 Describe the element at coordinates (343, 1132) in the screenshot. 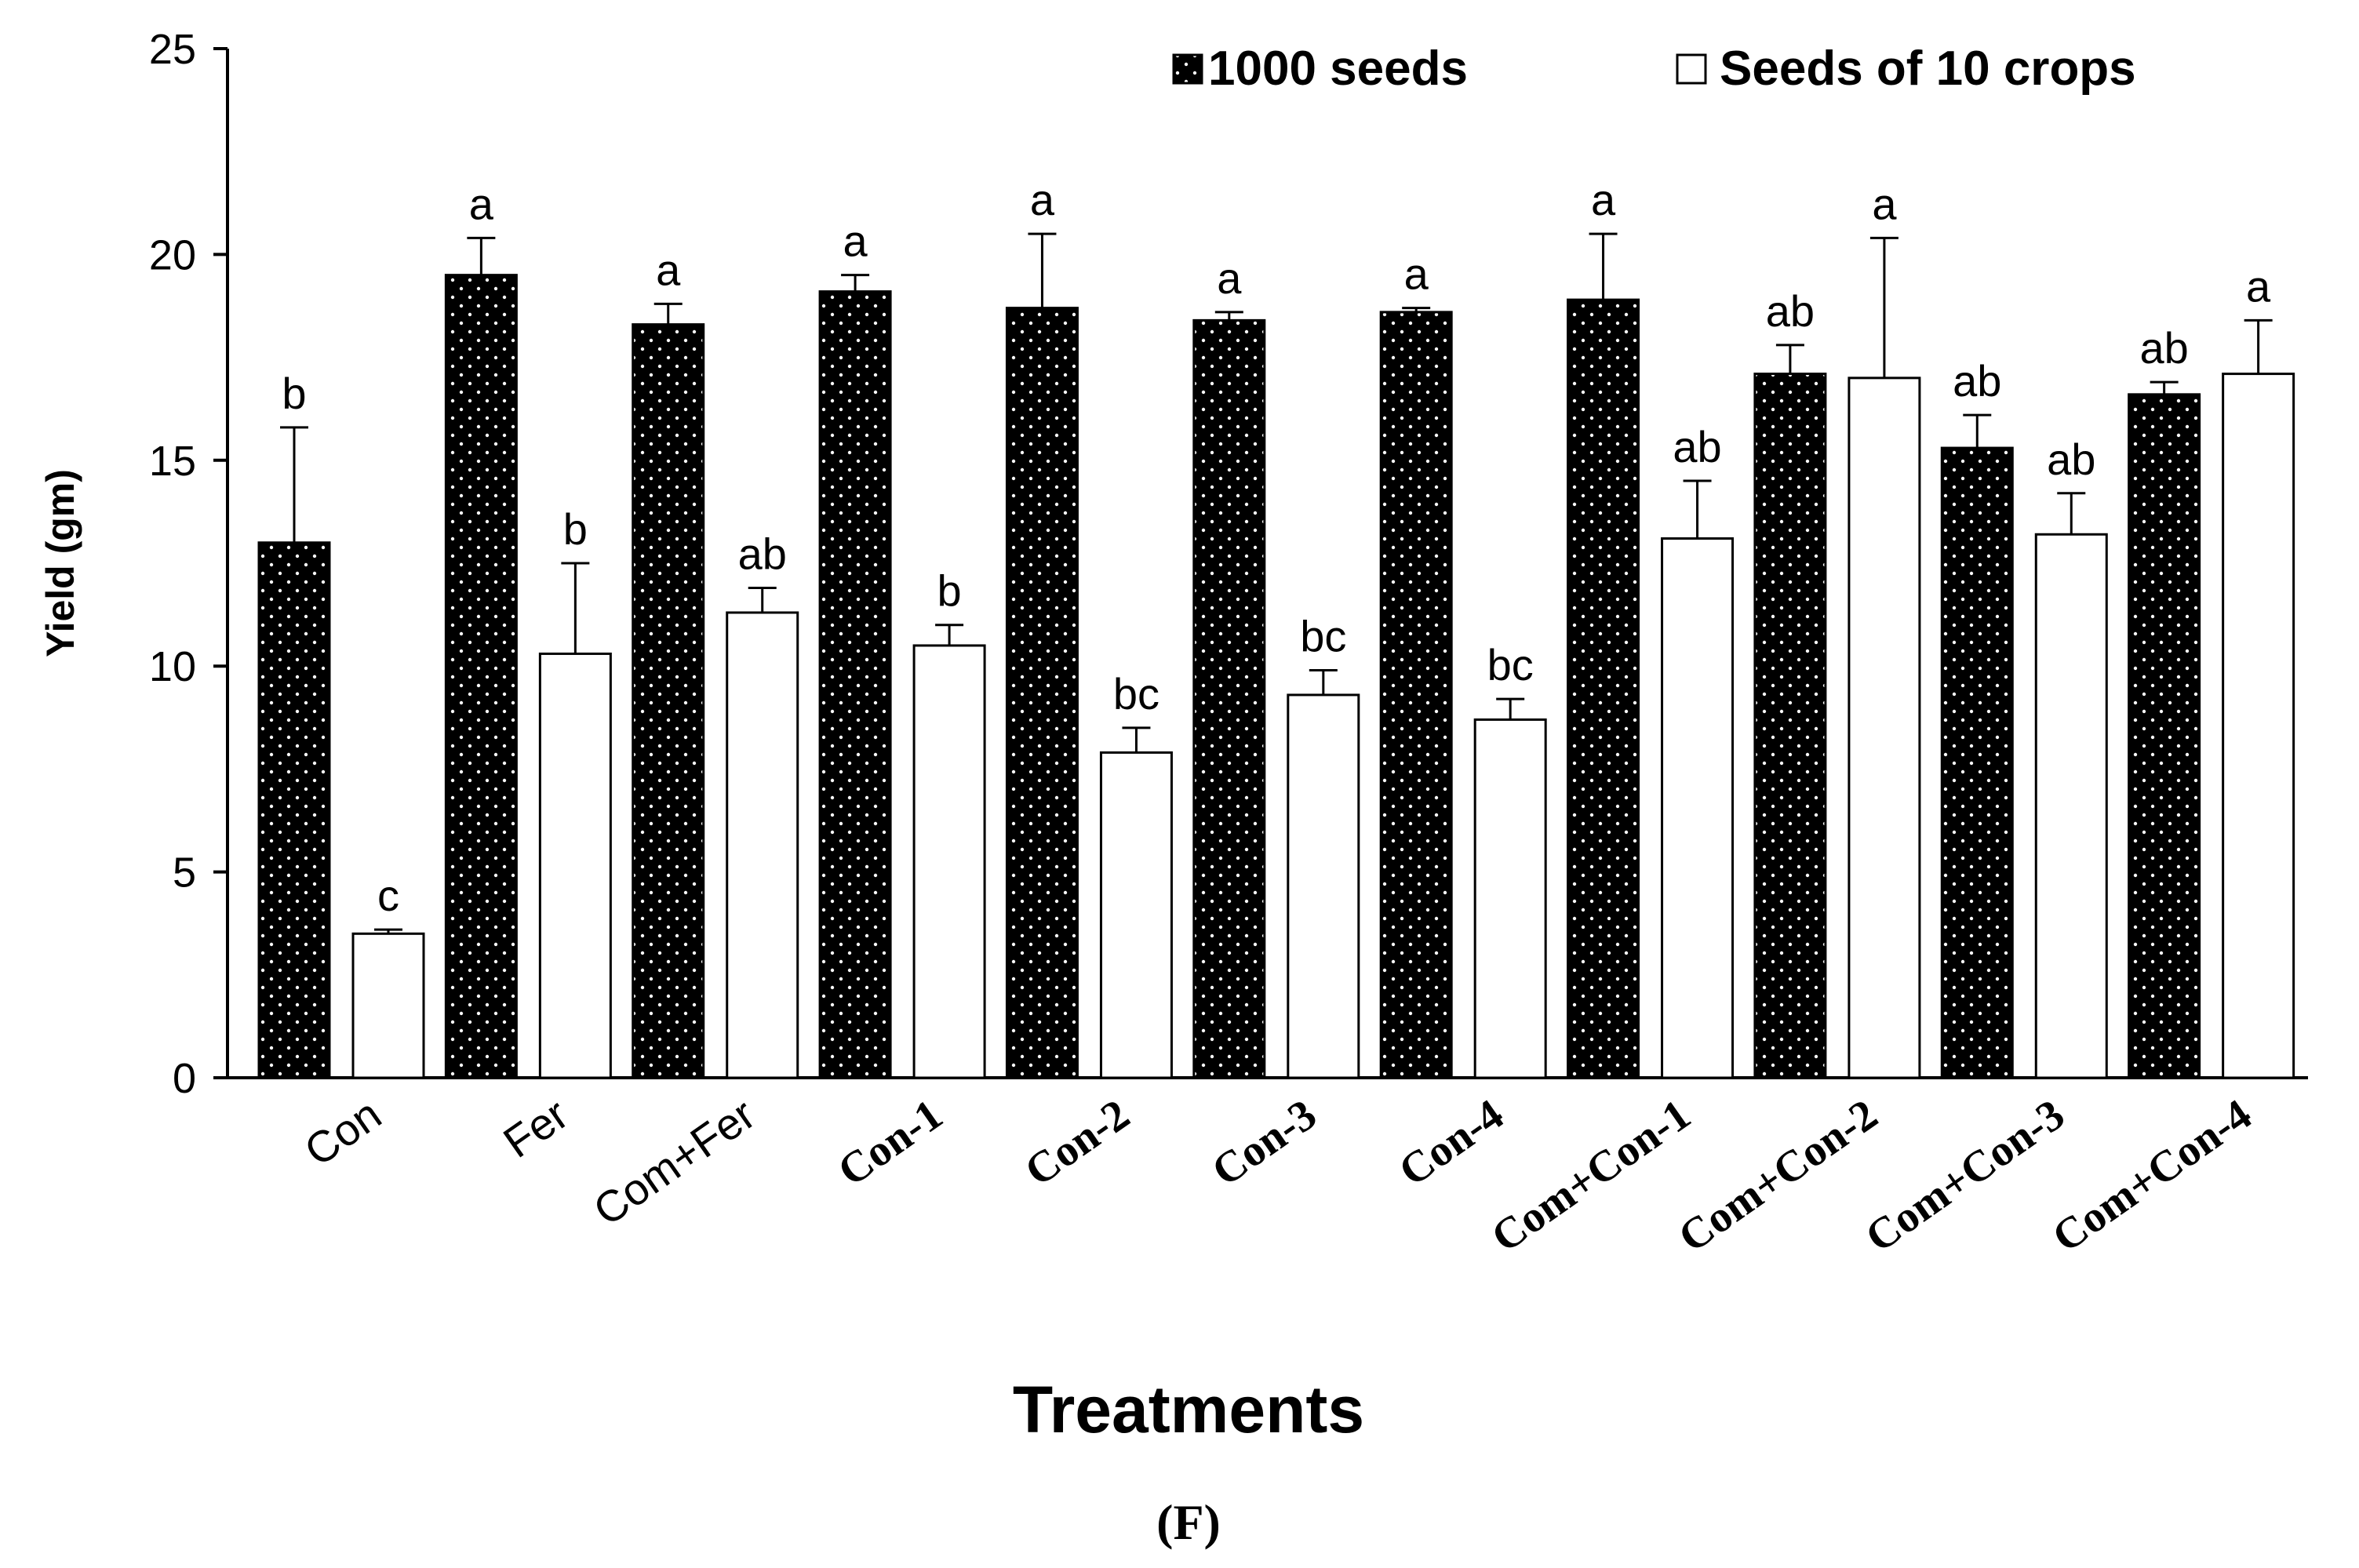

I see `category-label: Con` at that location.